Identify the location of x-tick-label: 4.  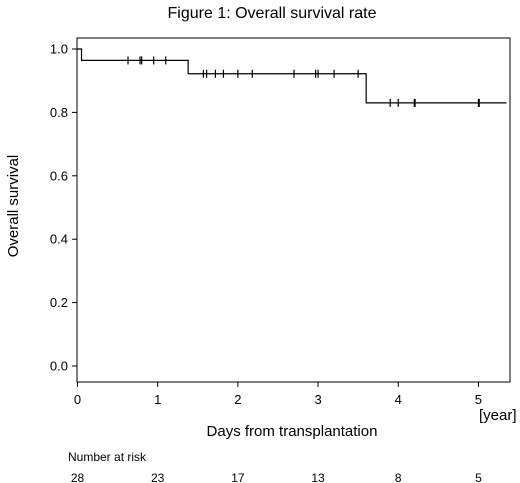
(398, 399).